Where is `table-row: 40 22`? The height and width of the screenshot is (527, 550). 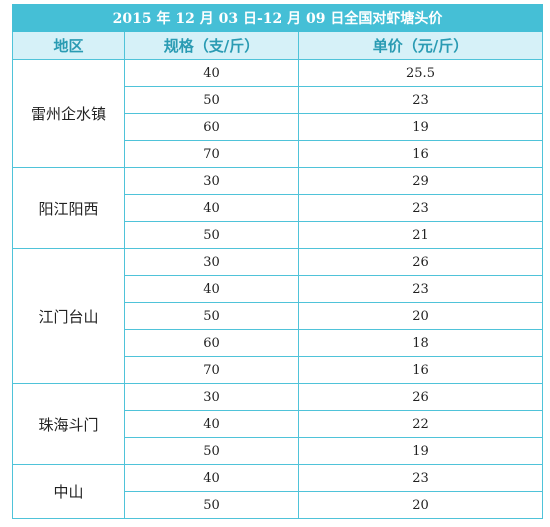 table-row: 40 22 is located at coordinates (278, 424).